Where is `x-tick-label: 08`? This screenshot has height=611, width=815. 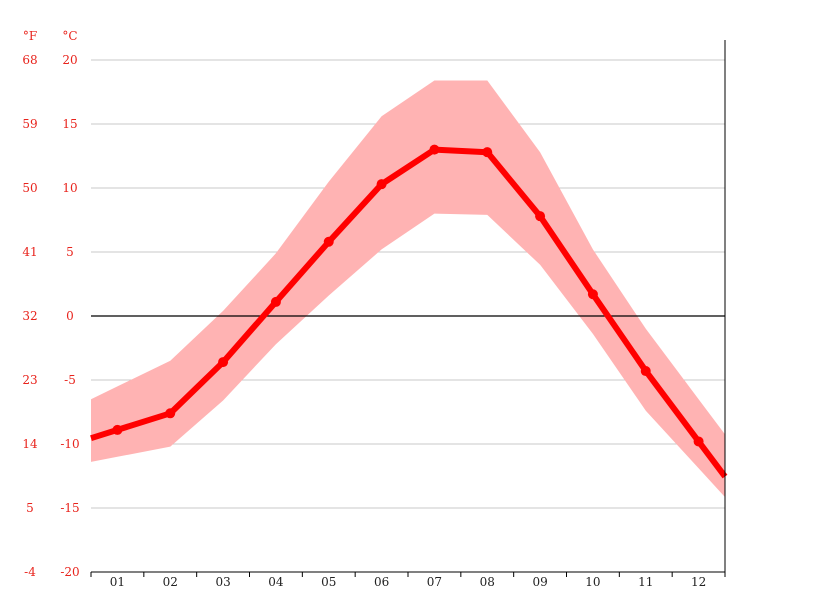
x-tick-label: 08 is located at coordinates (487, 582).